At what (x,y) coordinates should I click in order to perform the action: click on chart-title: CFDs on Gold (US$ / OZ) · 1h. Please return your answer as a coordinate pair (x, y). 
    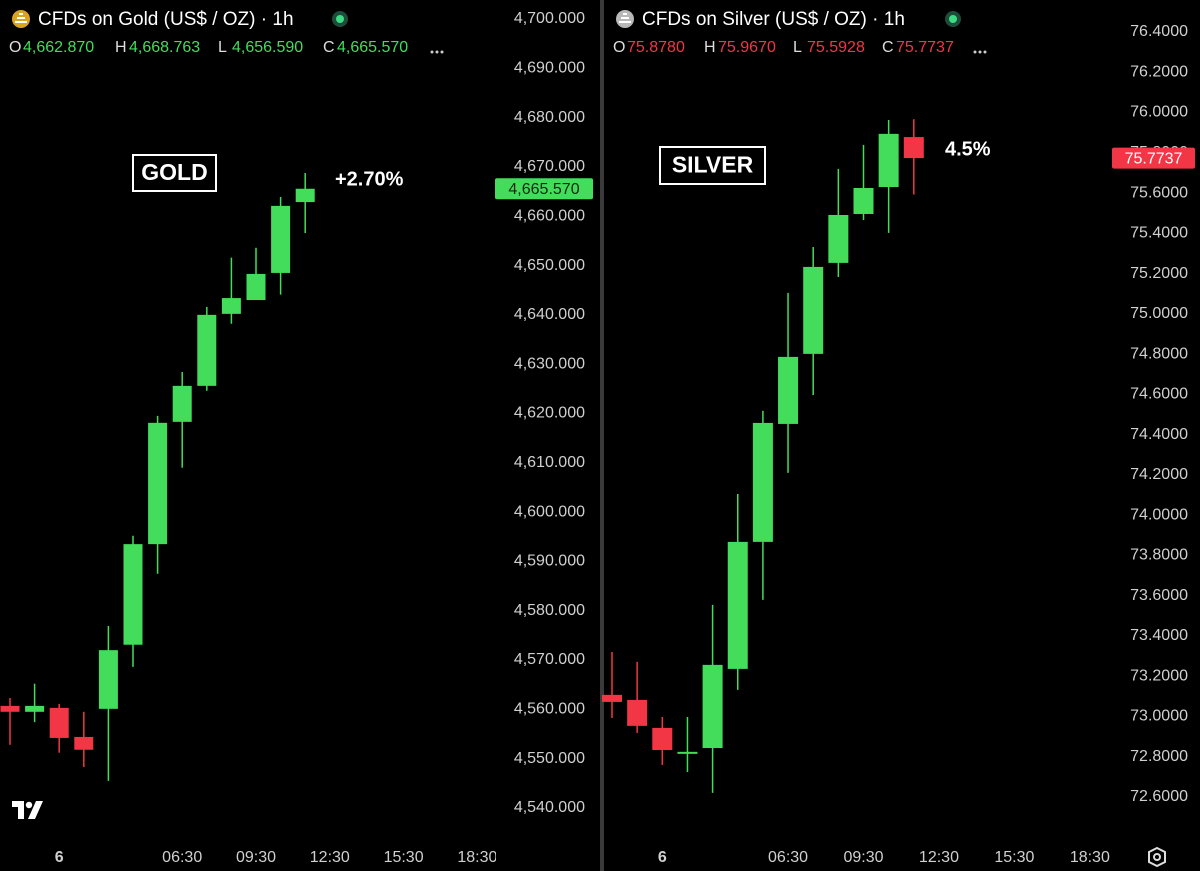
    Looking at the image, I should click on (166, 19).